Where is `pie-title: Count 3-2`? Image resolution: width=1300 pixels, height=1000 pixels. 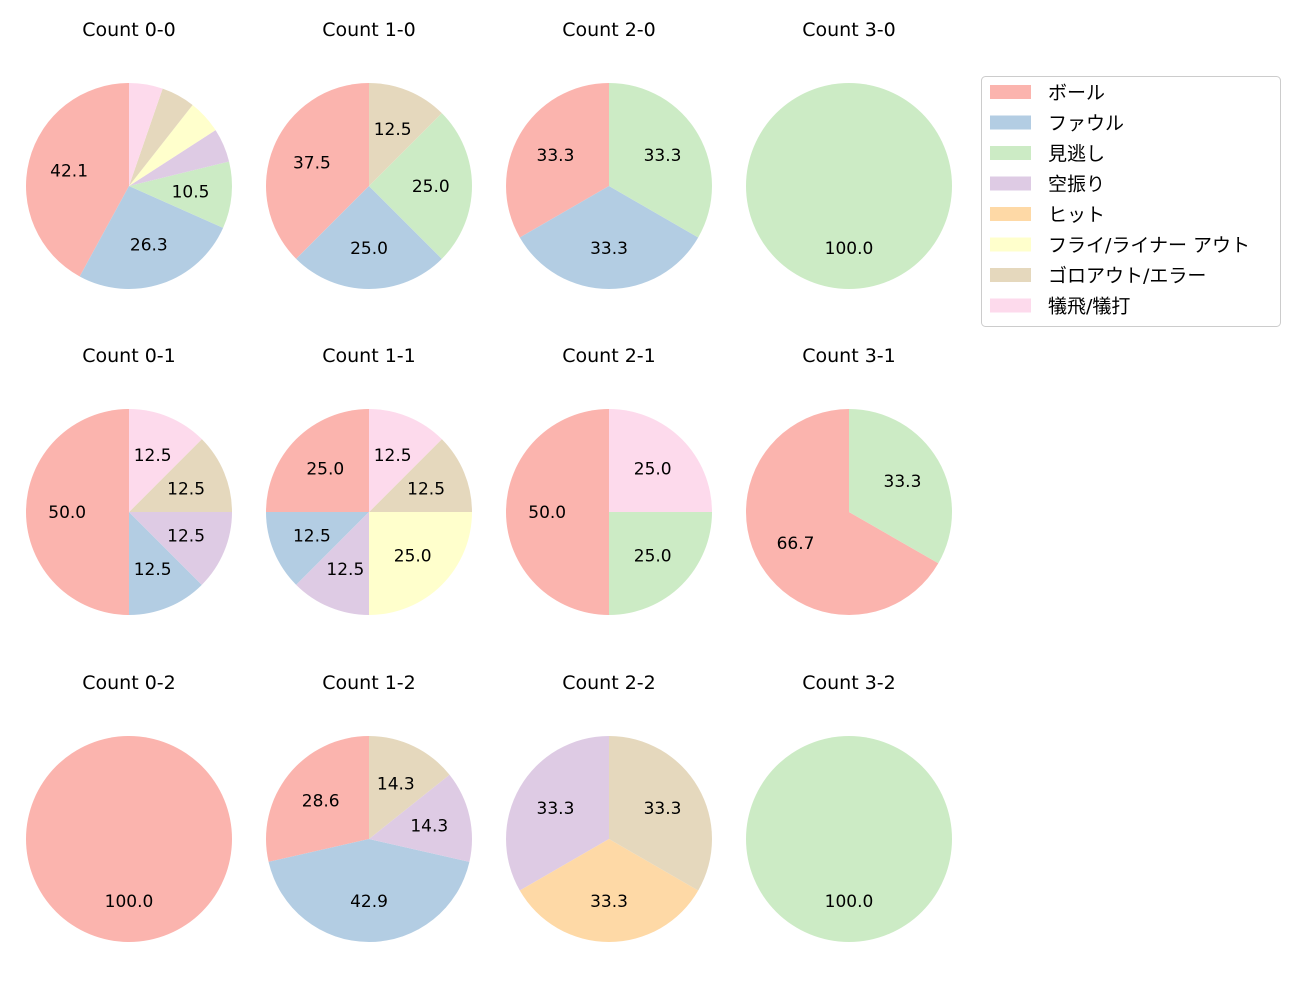
pie-title: Count 3-2 is located at coordinates (849, 683).